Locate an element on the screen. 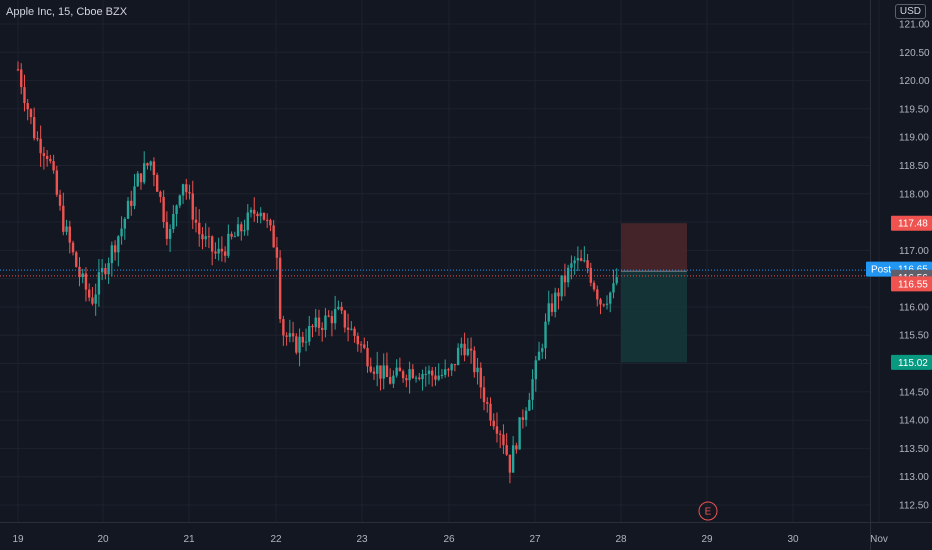 The image size is (932, 550). earnings-marker is located at coordinates (708, 511).